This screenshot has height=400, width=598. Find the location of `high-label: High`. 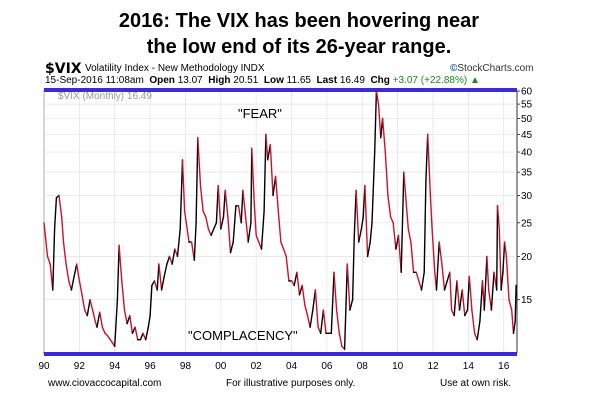

high-label: High is located at coordinates (219, 80).